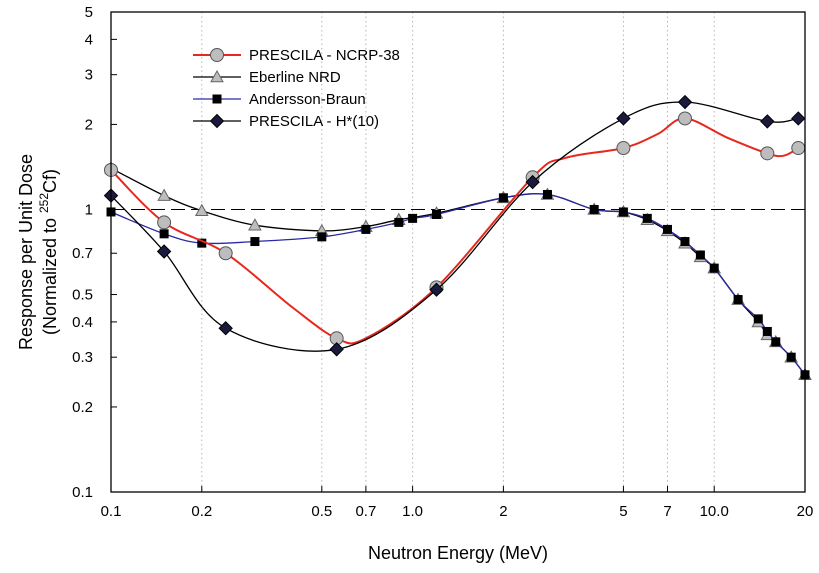 The width and height of the screenshot is (819, 573). I want to click on legend-entry: Andersson-Braun, so click(279, 99).